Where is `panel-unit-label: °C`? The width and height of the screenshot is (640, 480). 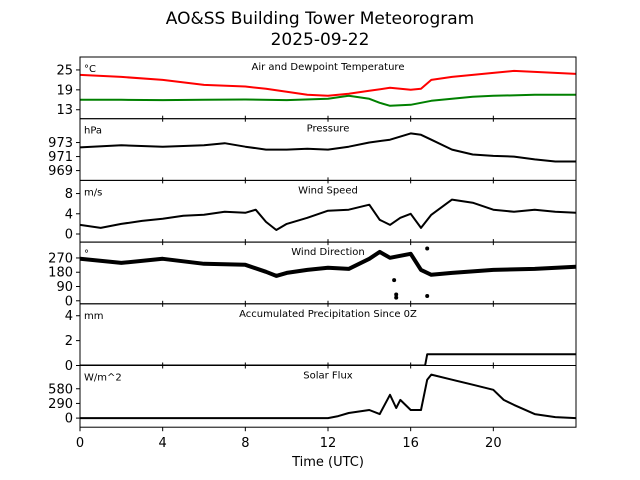 panel-unit-label: °C is located at coordinates (90, 69).